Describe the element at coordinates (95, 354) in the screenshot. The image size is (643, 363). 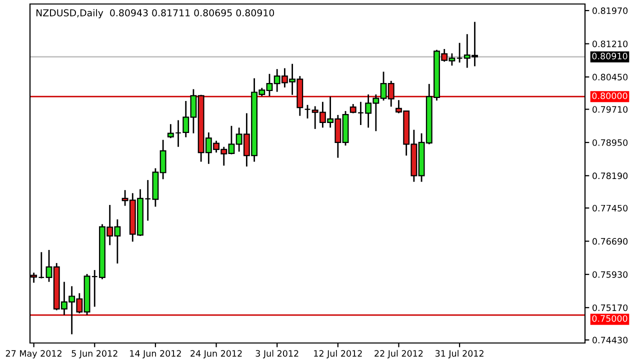
I see `x-tick-label: 5 Jun 2012` at that location.